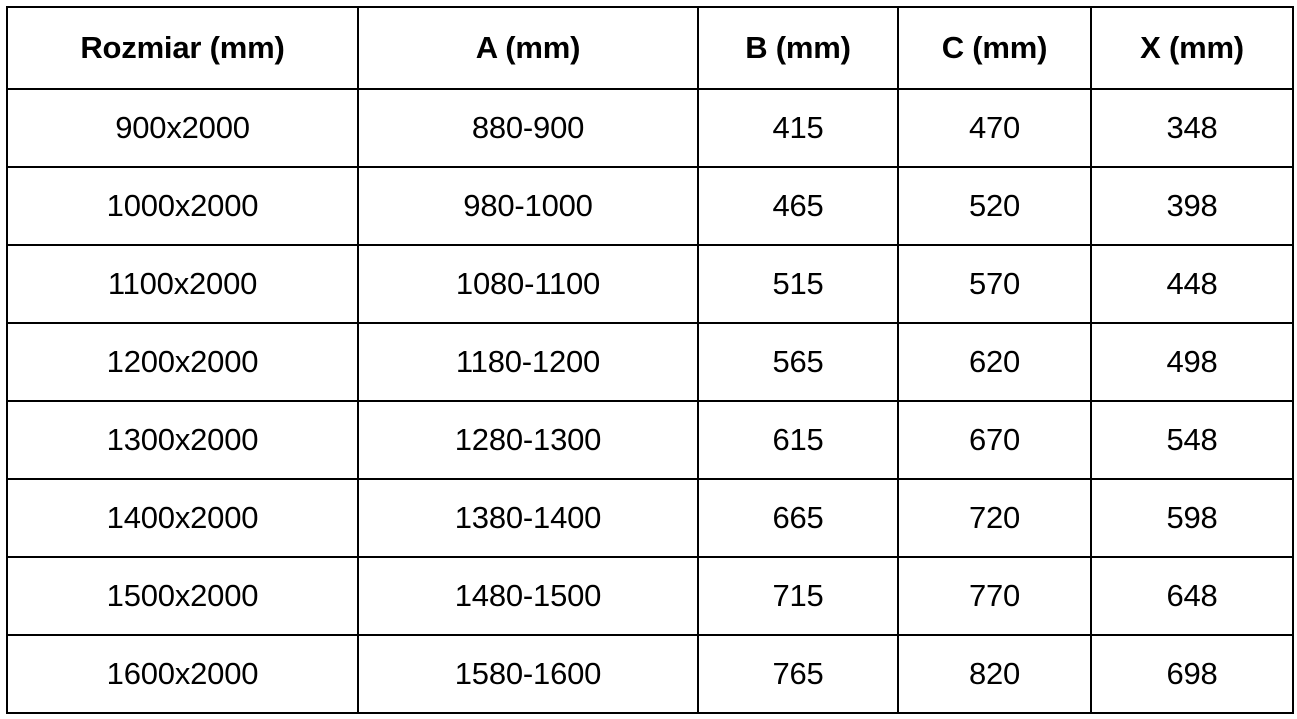  I want to click on cell-x: 698, so click(1192, 674).